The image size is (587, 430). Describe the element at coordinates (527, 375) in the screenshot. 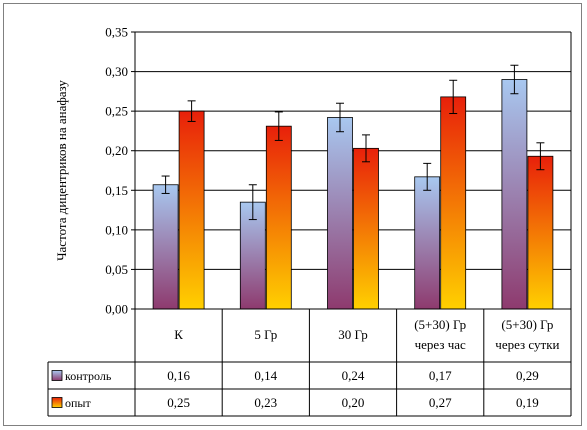

I see `table-value: 0,29` at that location.